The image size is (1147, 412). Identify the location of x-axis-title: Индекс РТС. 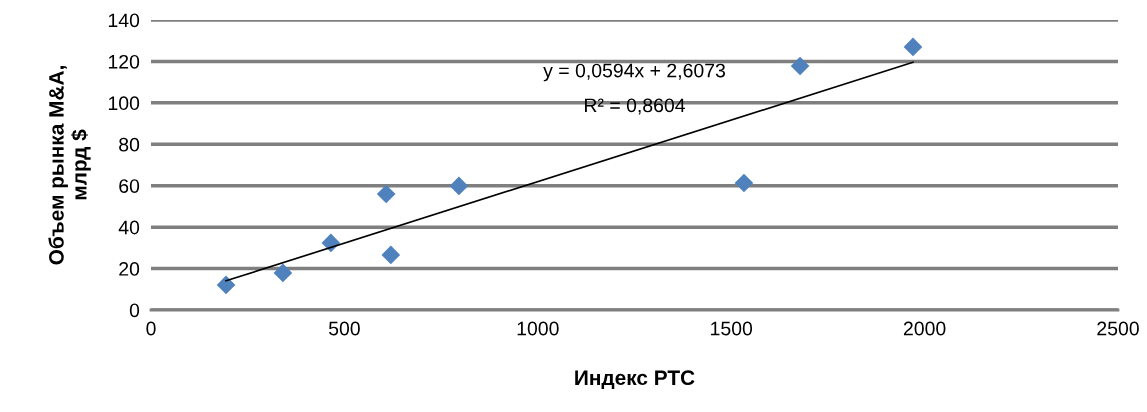
(635, 380).